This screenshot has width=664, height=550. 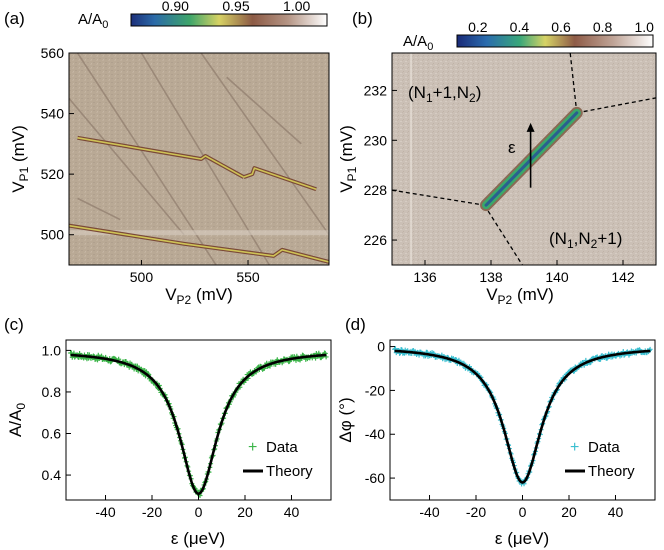 What do you see at coordinates (644, 27) in the screenshot?
I see `colorbar-tick-label: 1.0` at bounding box center [644, 27].